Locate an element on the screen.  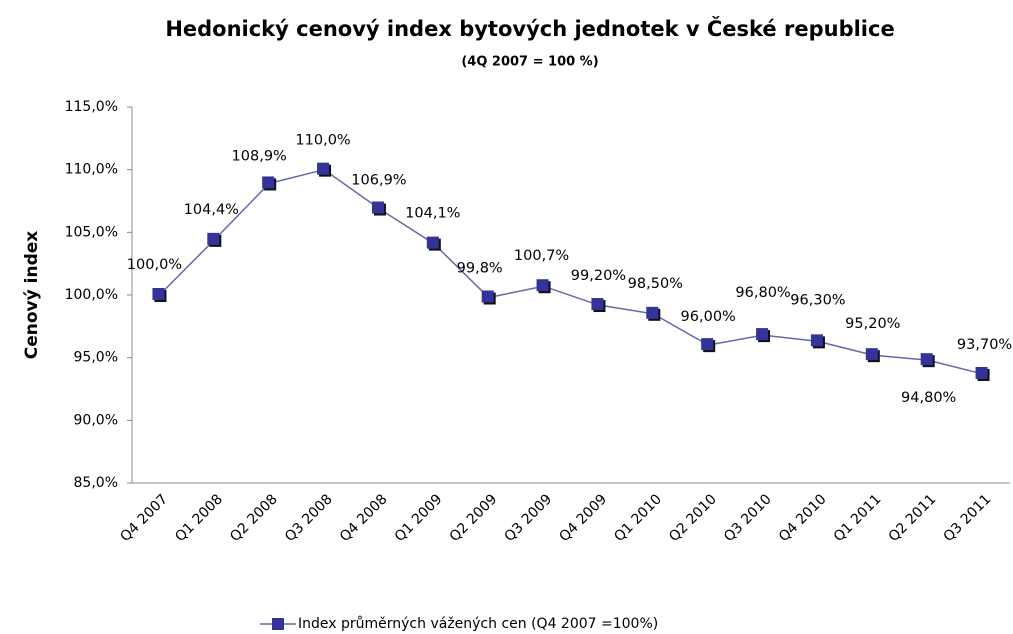
y-tick-label: 95,0% is located at coordinates (96, 358).